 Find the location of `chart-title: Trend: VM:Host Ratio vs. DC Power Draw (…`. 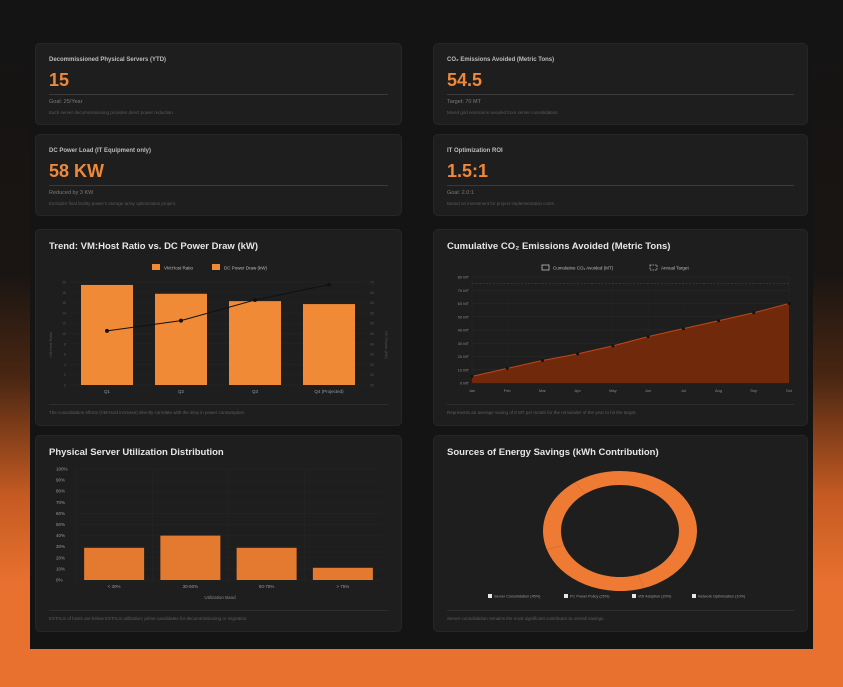

chart-title: Trend: VM:Host Ratio vs. DC Power Draw (… is located at coordinates (154, 246).